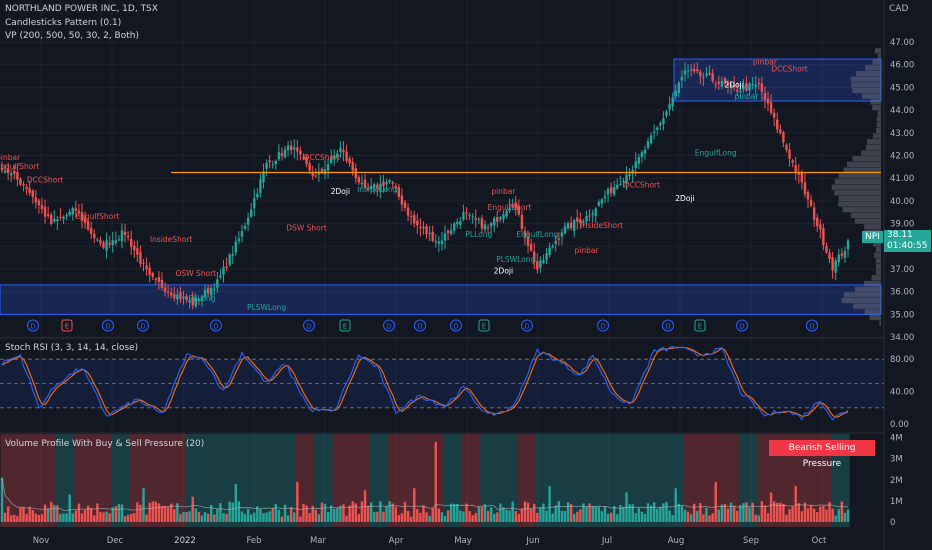 This screenshot has width=932, height=550. I want to click on last-price-value: 38.11, so click(900, 235).